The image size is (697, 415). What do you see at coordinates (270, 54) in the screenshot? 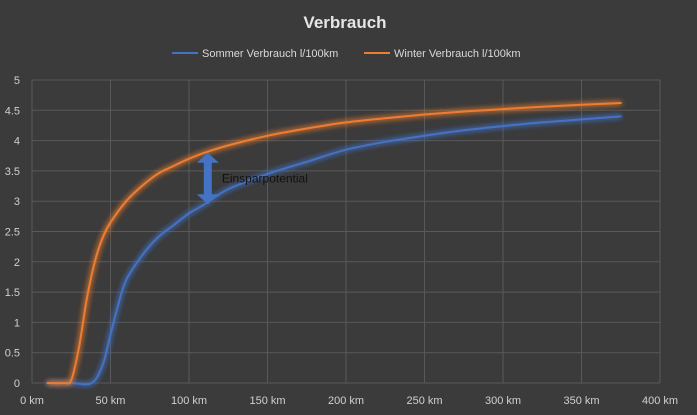
I see `legend-label-sommer: Sommer Verbrauch l/100km` at bounding box center [270, 54].